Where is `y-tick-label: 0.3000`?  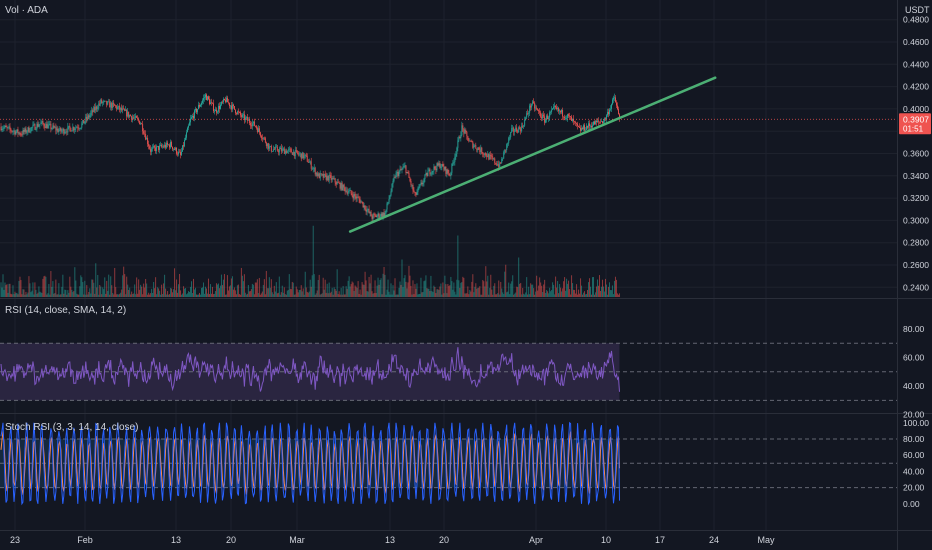
y-tick-label: 0.3000 is located at coordinates (916, 220).